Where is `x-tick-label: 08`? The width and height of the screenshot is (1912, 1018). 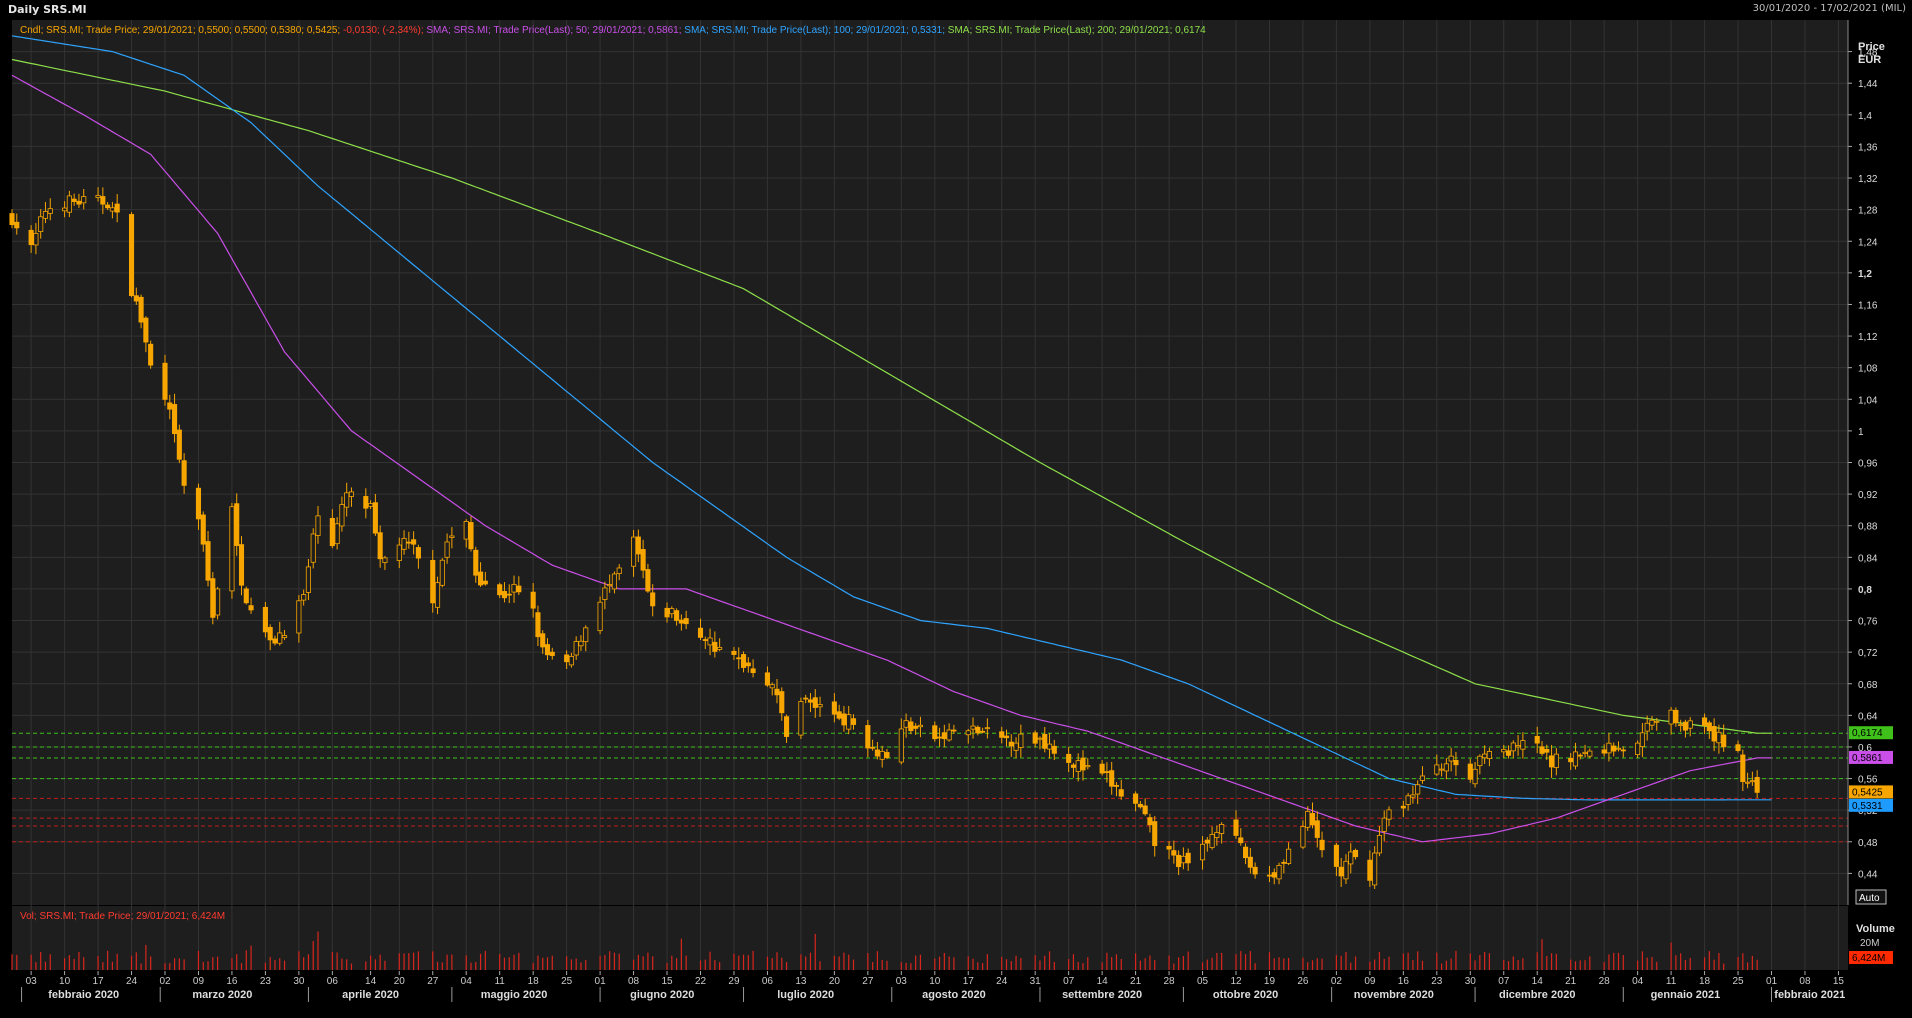 x-tick-label: 08 is located at coordinates (634, 981).